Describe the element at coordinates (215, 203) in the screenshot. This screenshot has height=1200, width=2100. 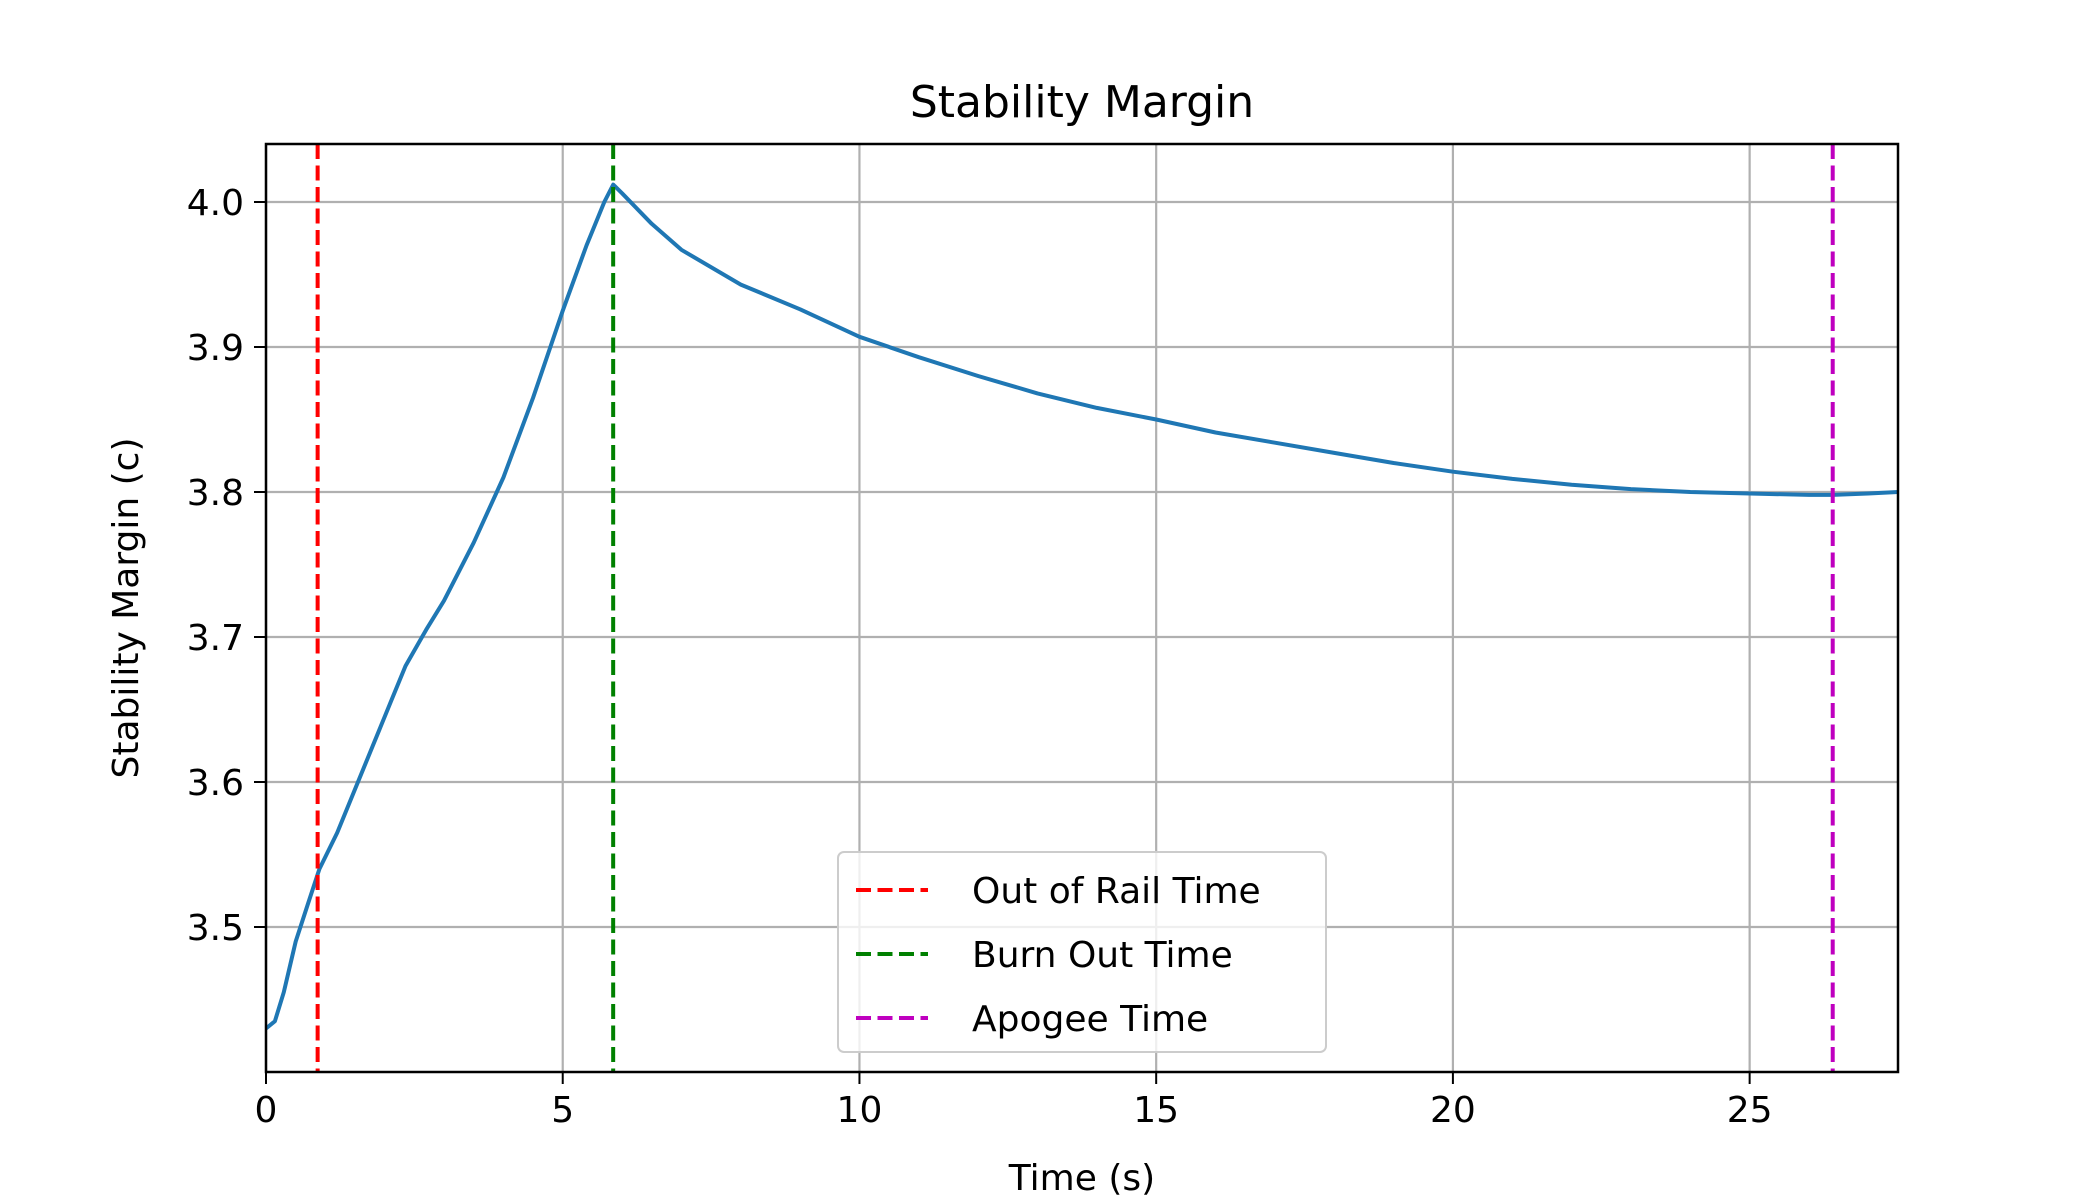
I see `y-tick-label: 4.0` at that location.